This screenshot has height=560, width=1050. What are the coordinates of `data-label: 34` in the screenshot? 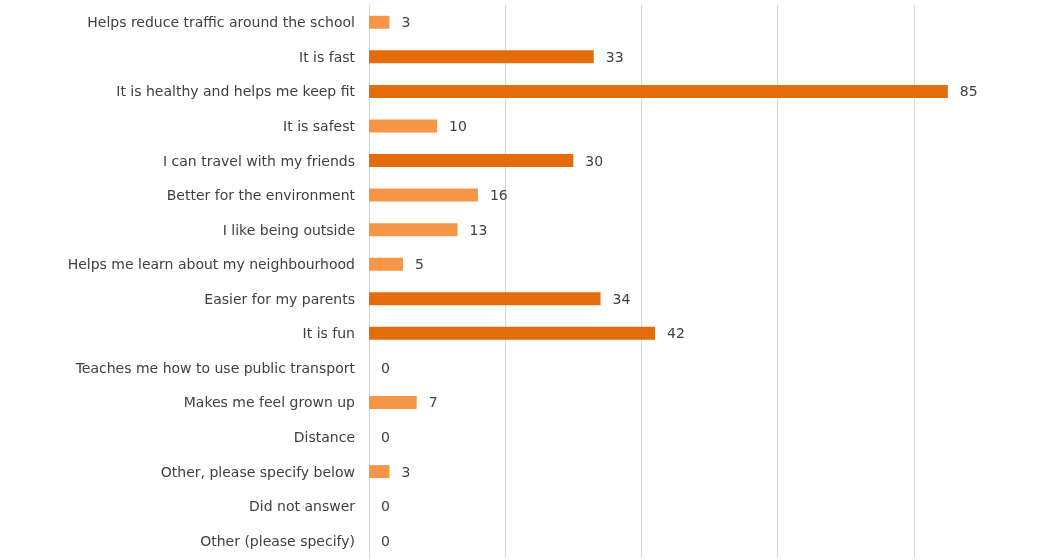 It's located at (621, 298).